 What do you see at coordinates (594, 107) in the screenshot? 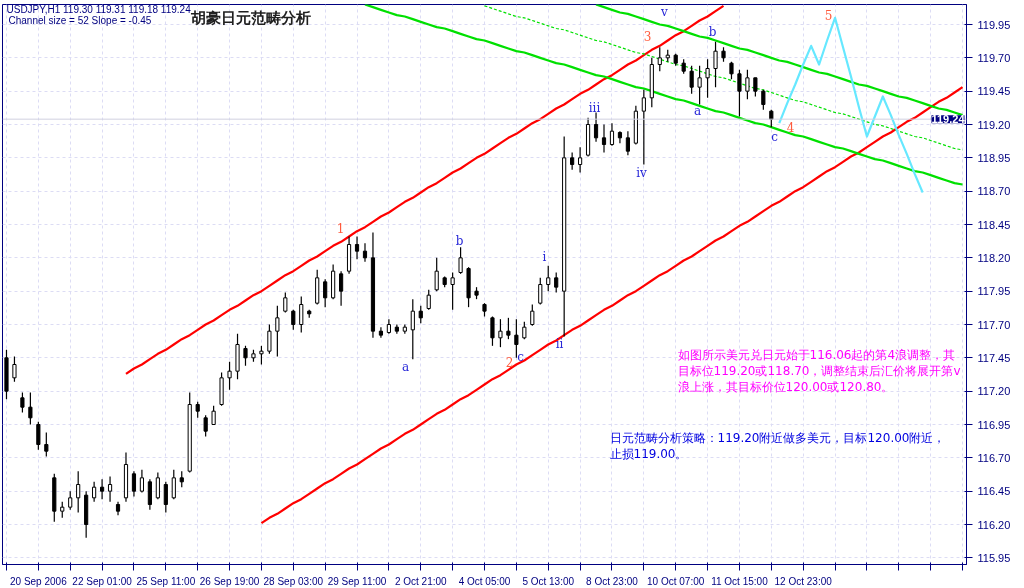
I see `annotation: iii` at bounding box center [594, 107].